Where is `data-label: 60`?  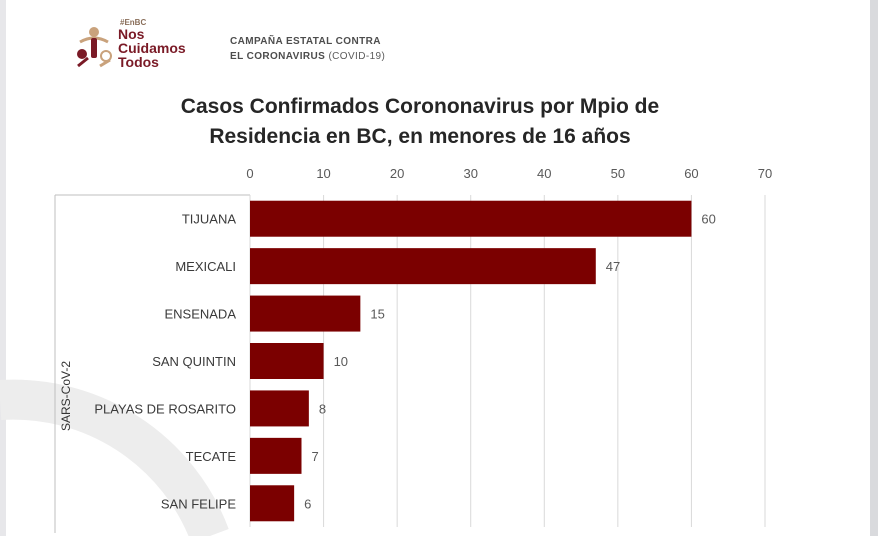
data-label: 60 is located at coordinates (708, 219).